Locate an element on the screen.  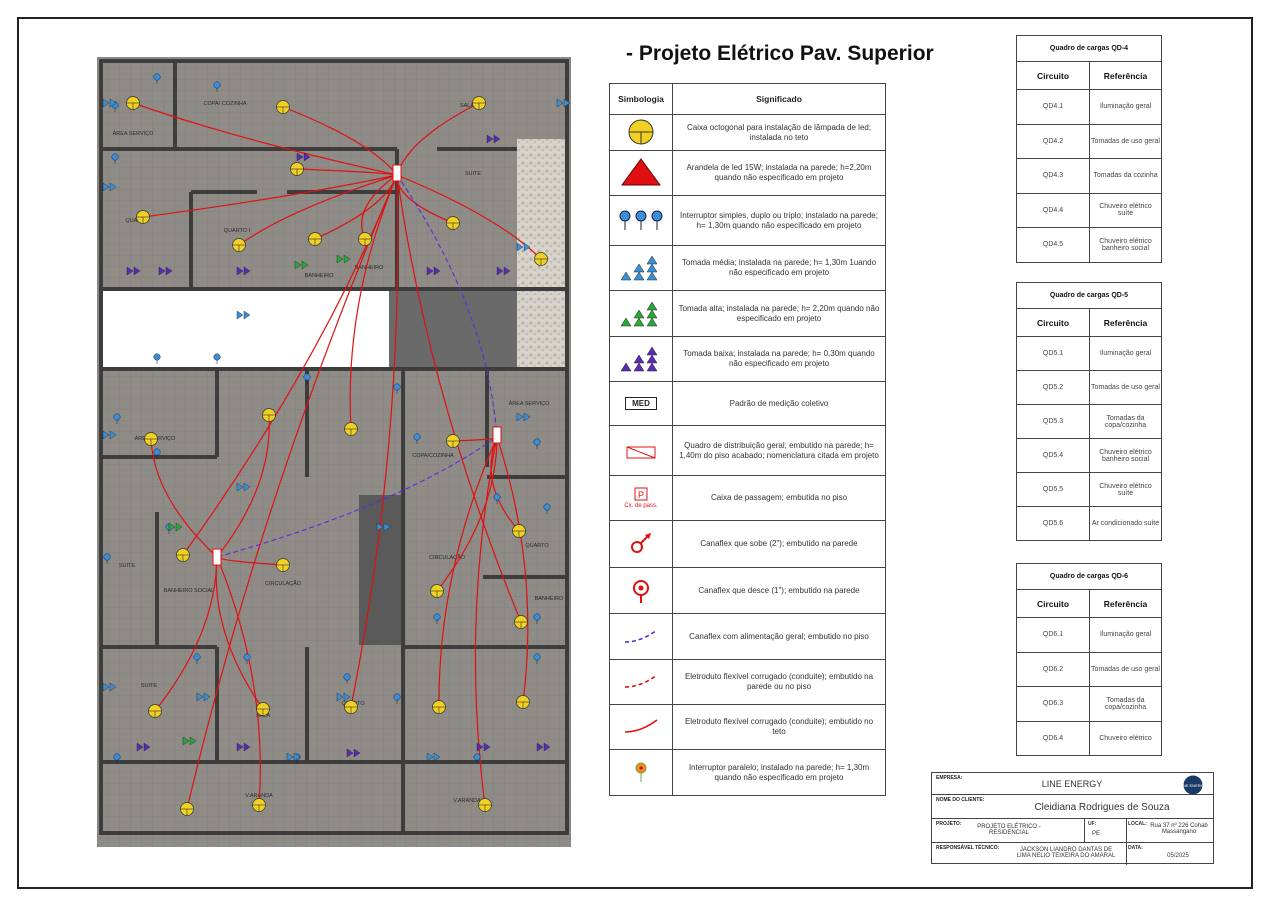
local-value: Rua 37 nº 226 Cohab Massangano is located at coordinates (1179, 829).